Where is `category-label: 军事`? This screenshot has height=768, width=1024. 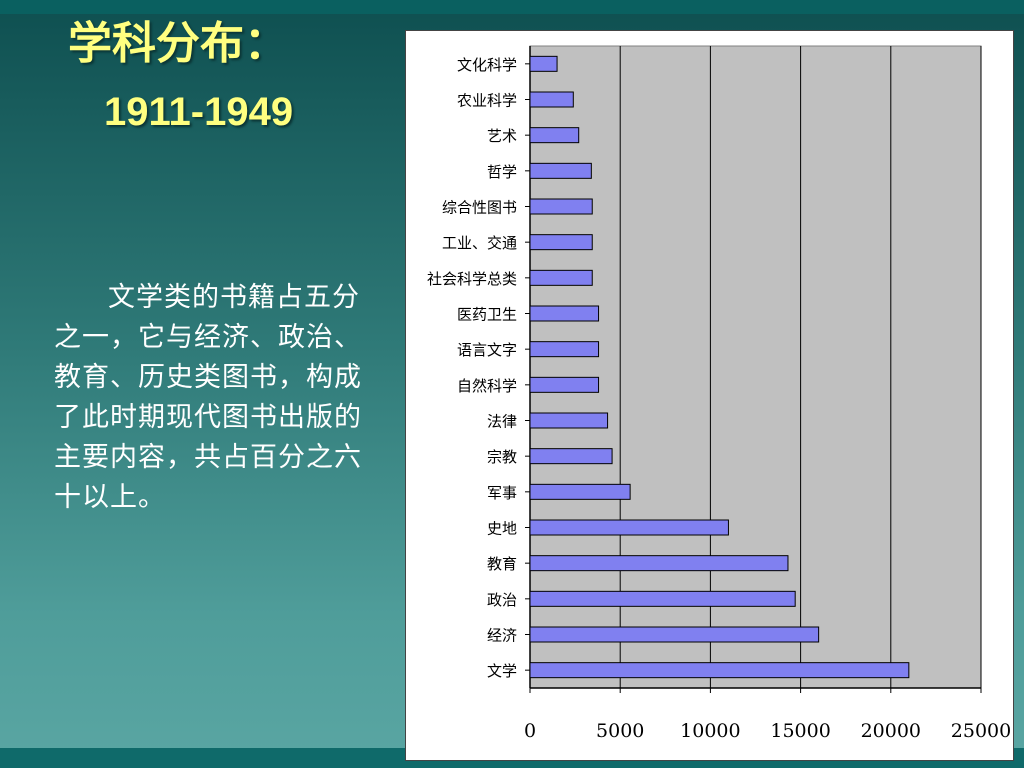
category-label: 军事 is located at coordinates (502, 493).